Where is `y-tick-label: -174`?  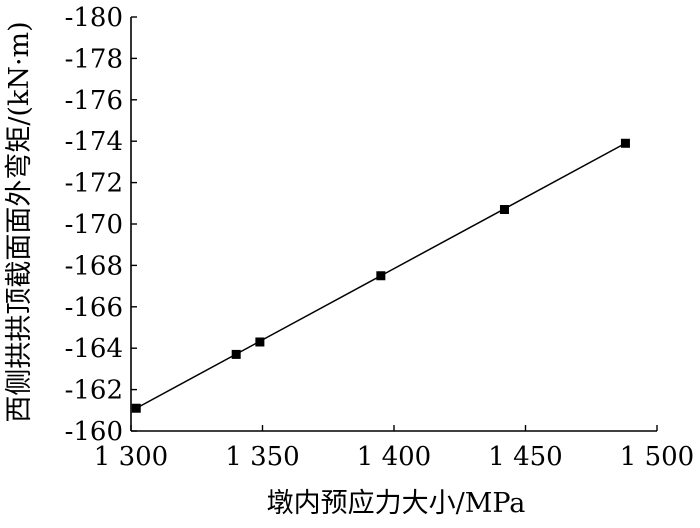
y-tick-label: -174 is located at coordinates (94, 142).